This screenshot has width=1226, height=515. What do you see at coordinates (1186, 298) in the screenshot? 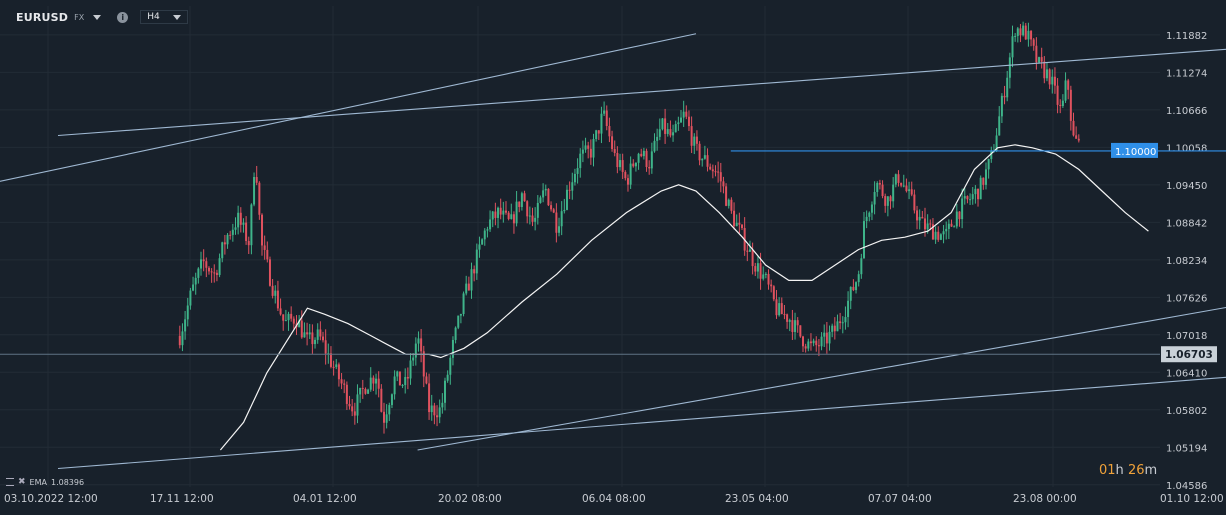
I see `y-tick-label: 1.07626` at bounding box center [1186, 298].